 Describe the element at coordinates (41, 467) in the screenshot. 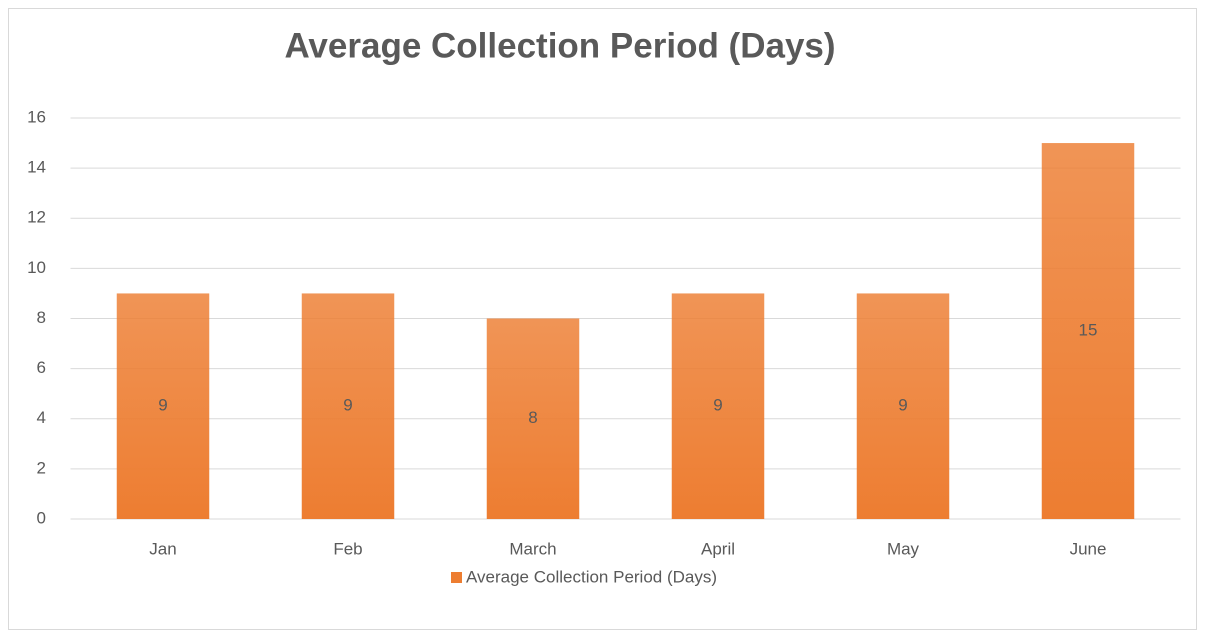

I see `y-tick-label: 2` at that location.